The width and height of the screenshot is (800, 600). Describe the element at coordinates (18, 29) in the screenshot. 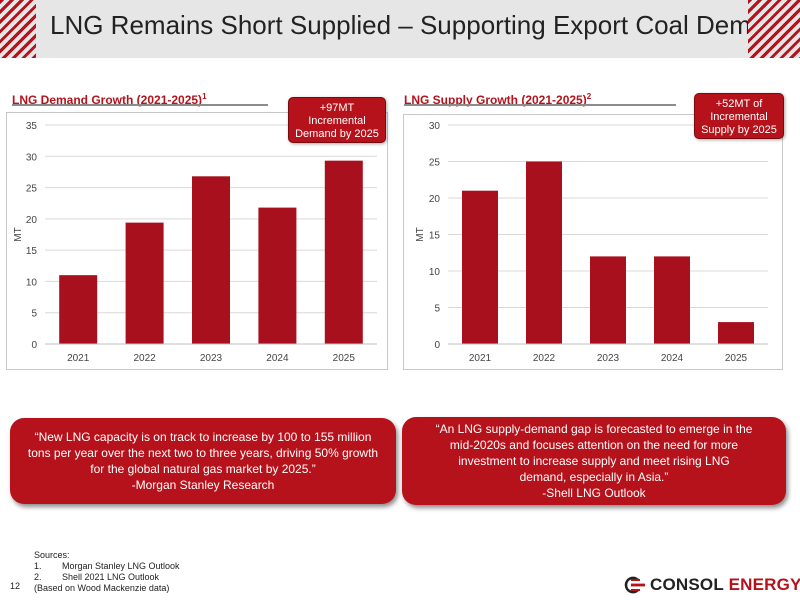

I see `title-stripes-left` at that location.